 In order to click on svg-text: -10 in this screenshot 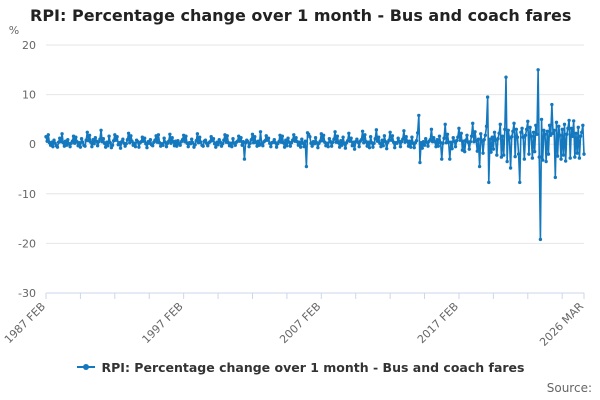, I will do `click(27, 194)`.